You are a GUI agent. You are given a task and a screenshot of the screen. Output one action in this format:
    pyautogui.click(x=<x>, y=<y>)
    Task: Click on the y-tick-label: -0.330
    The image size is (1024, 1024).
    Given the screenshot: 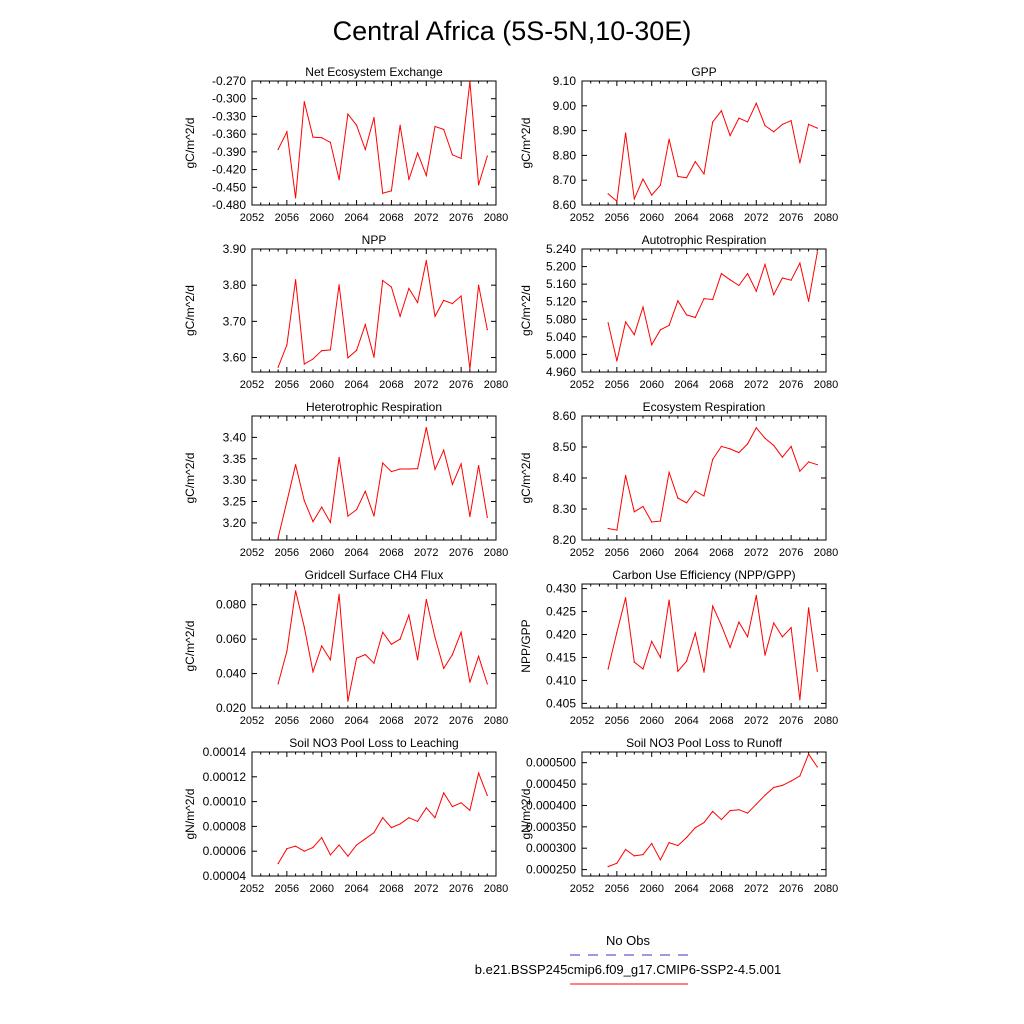 What is the action you would take?
    pyautogui.click(x=229, y=116)
    